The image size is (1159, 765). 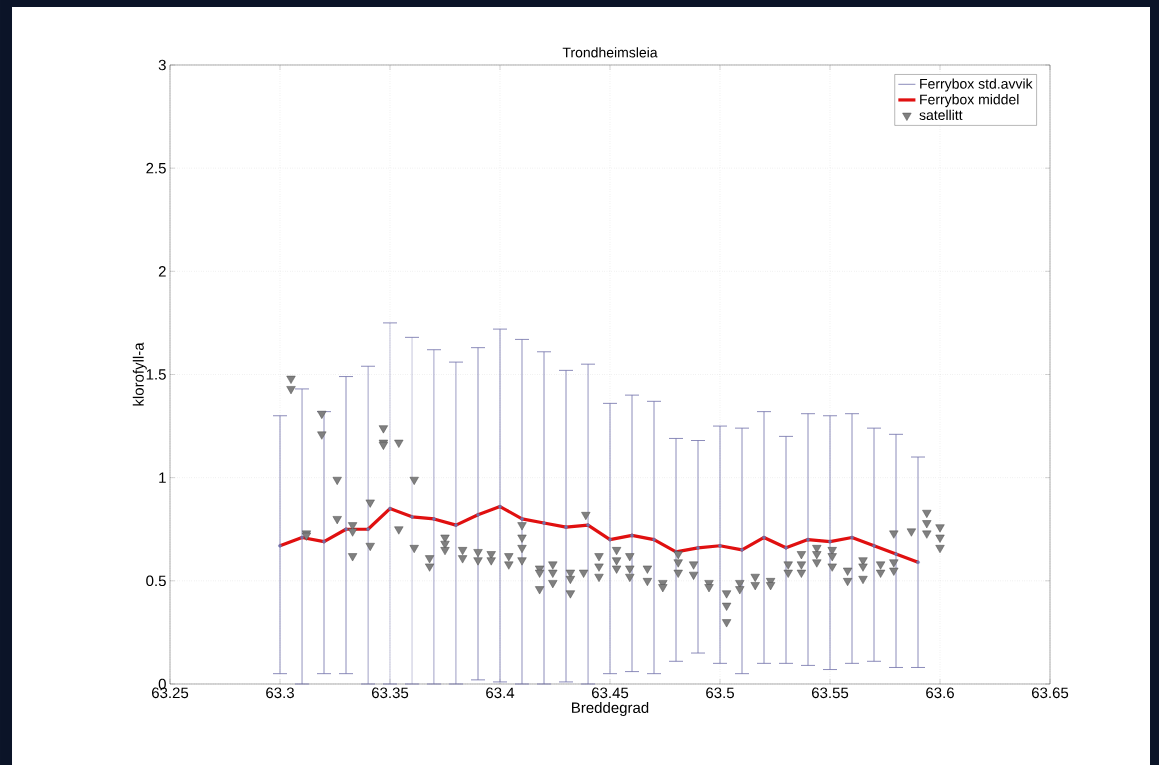 What do you see at coordinates (500, 693) in the screenshot?
I see `x-tick-label: 63.4` at bounding box center [500, 693].